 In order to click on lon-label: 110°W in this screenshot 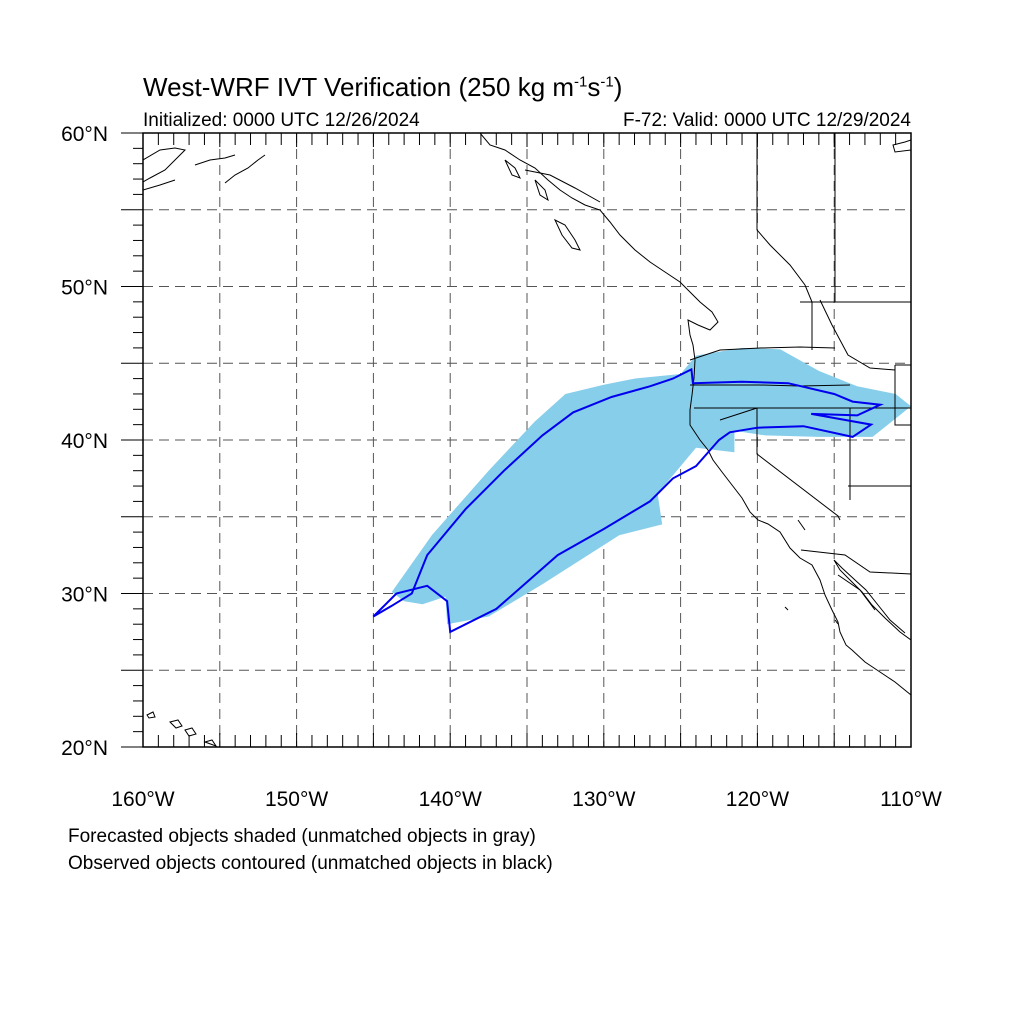, I will do `click(911, 799)`.